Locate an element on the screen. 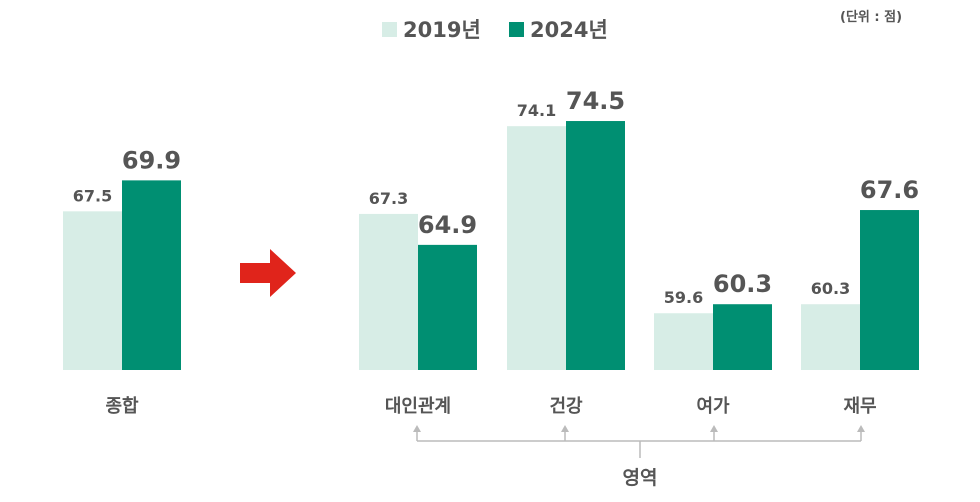 Image resolution: width=980 pixels, height=502 pixels. data-label-2019: 74.1 is located at coordinates (536, 110).